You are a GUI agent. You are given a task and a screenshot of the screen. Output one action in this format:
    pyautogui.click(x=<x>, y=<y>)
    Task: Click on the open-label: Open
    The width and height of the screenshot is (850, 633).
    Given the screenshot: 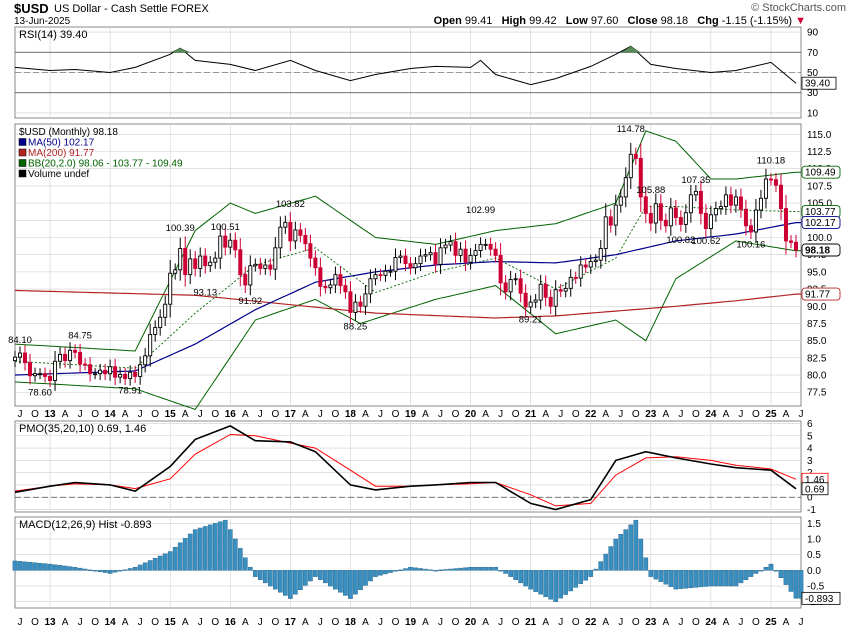 What is the action you would take?
    pyautogui.click(x=447, y=21)
    